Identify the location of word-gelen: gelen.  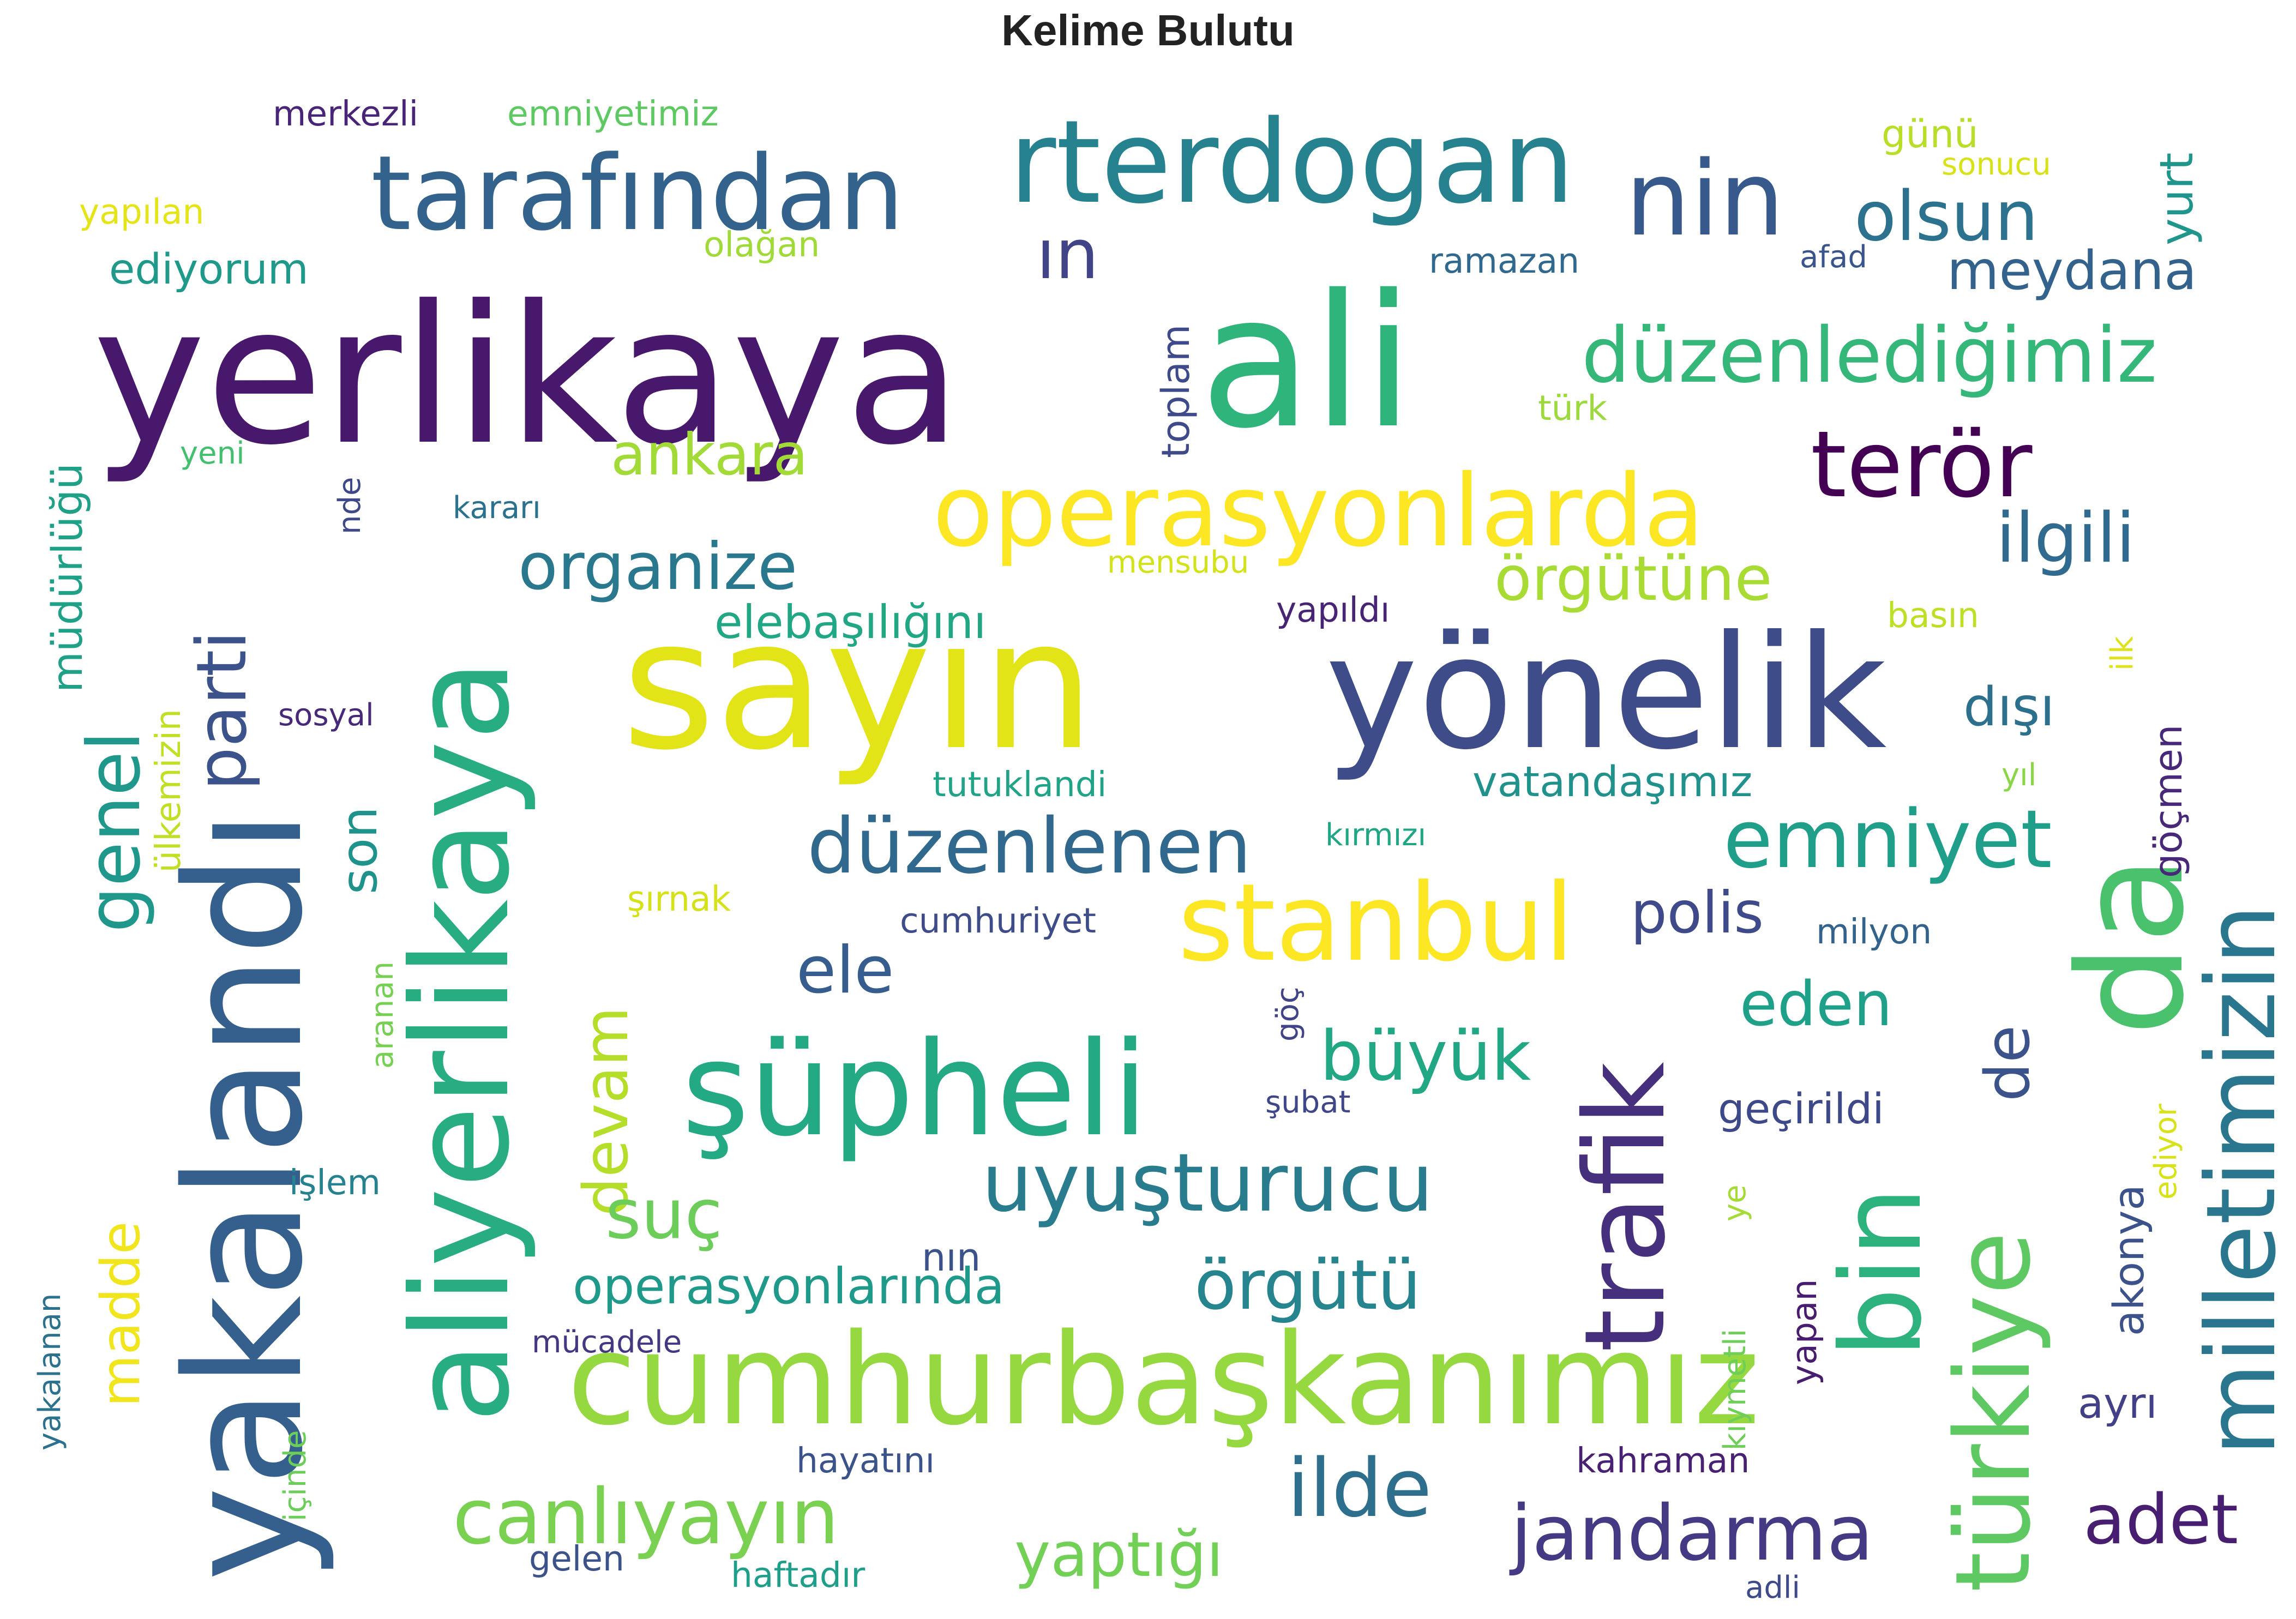
(576, 1559).